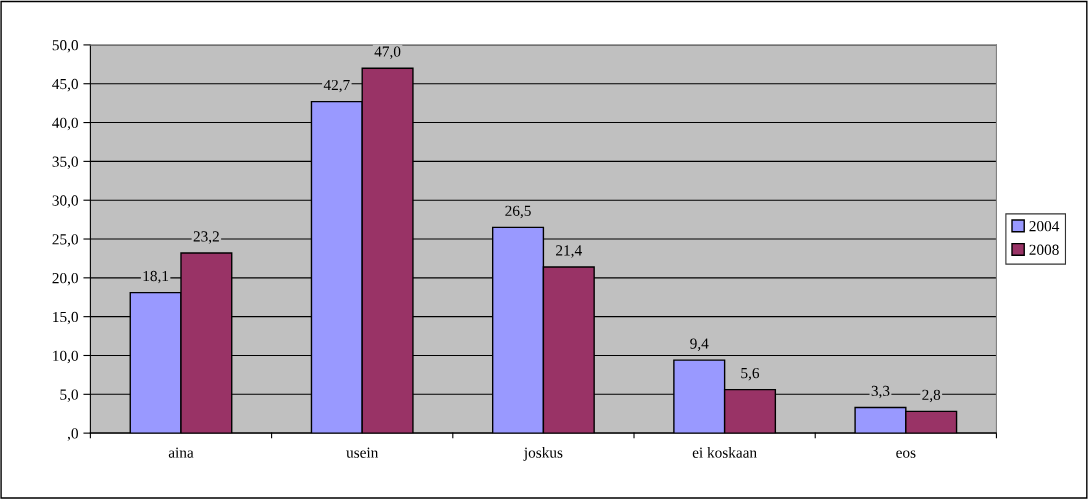 This screenshot has height=499, width=1089. I want to click on data-label: 9,4, so click(699, 344).